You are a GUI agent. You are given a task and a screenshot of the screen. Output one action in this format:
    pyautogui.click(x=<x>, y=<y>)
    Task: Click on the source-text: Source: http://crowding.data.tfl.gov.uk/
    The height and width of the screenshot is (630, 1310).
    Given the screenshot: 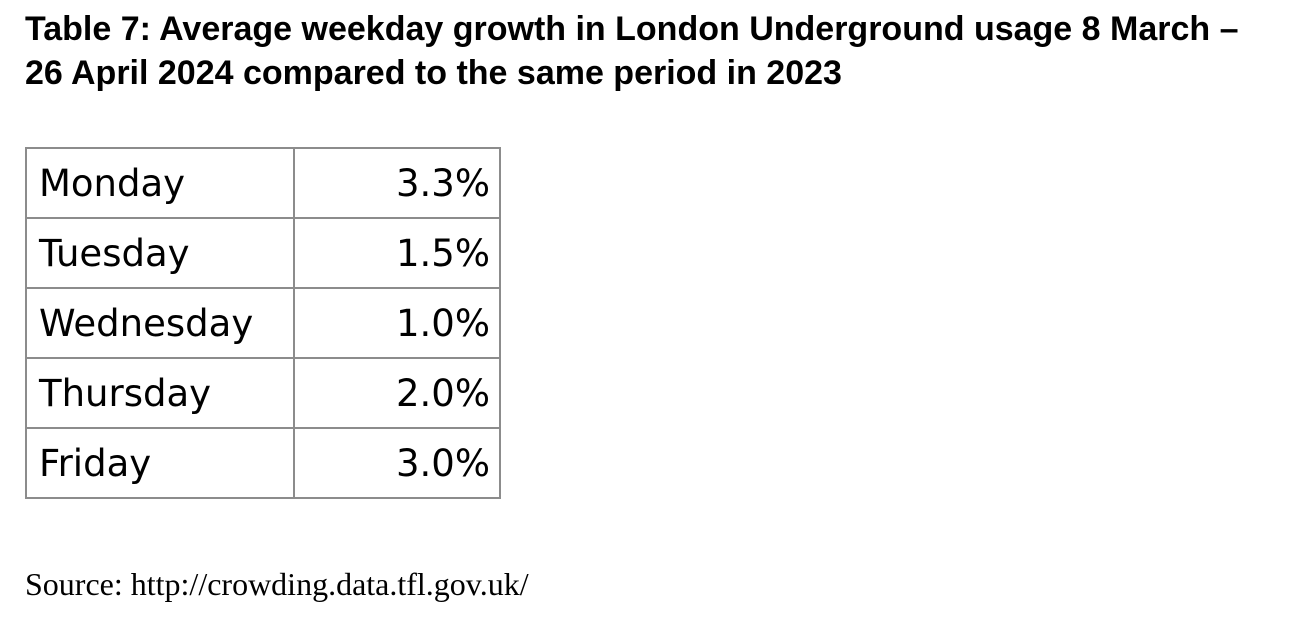 What is the action you would take?
    pyautogui.click(x=277, y=584)
    